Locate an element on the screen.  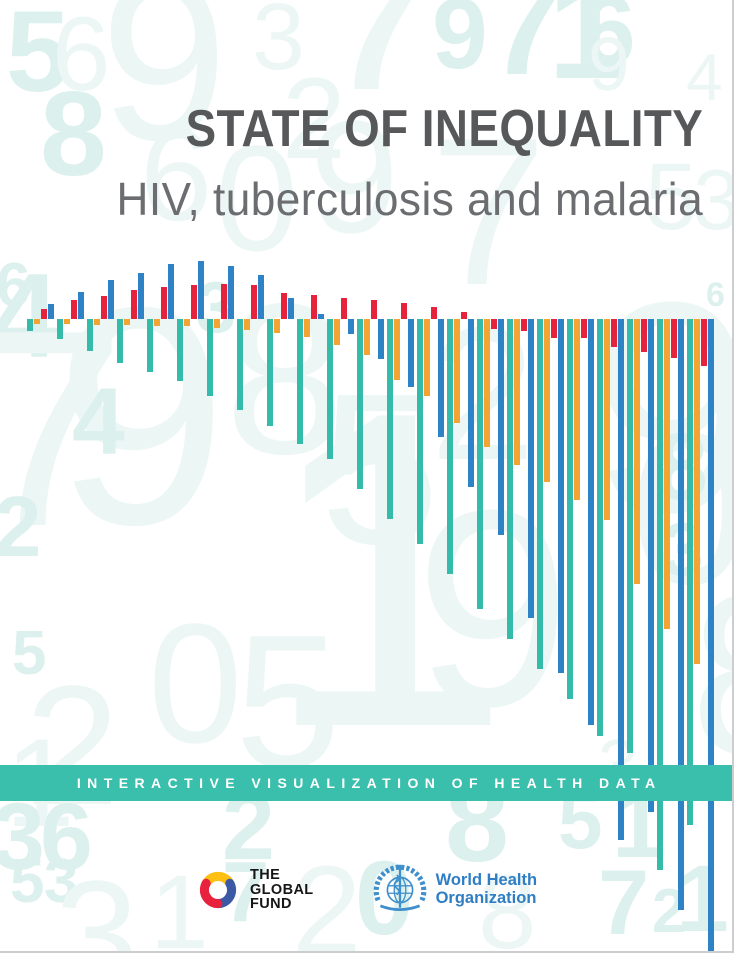
logos-row: THE GLOBAL FUND World Health is located at coordinates (366, 890).